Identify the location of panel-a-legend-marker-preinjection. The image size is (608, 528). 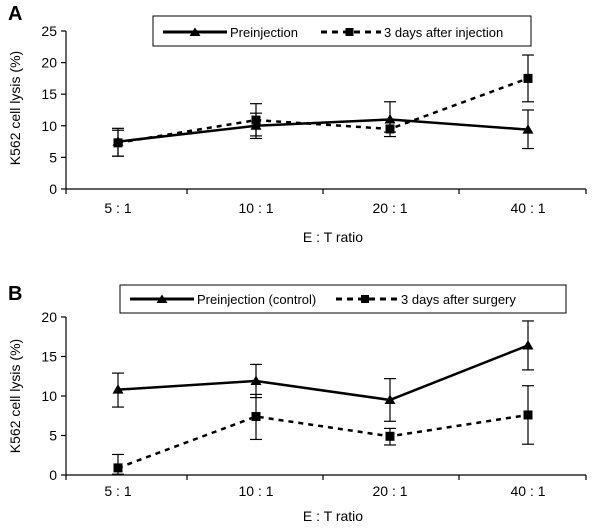
(195, 31).